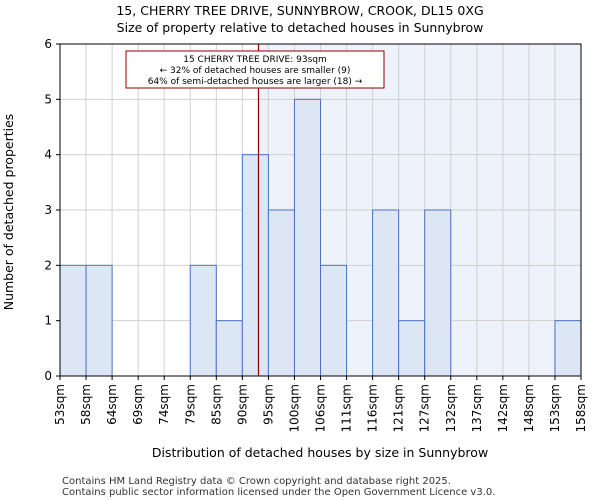 The height and width of the screenshot is (500, 600). I want to click on x-tick-label: 127sqm, so click(425, 408).